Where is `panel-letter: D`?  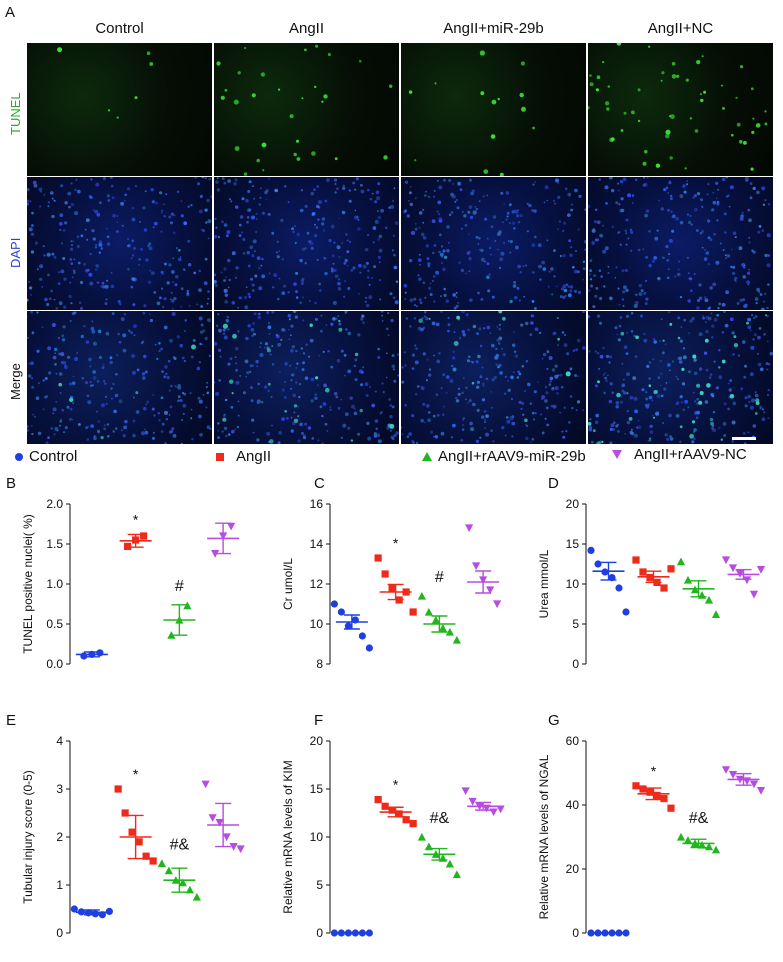
panel-letter: D is located at coordinates (553, 483).